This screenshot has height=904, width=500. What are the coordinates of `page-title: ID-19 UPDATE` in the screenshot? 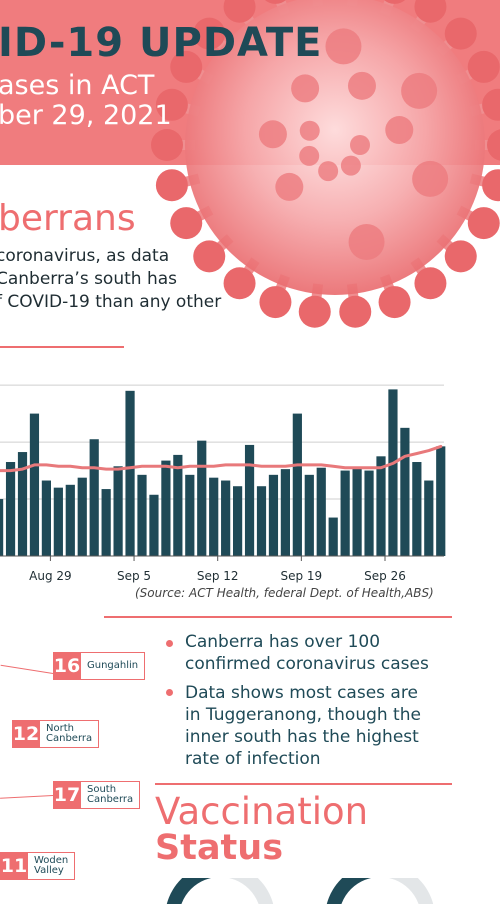 It's located at (161, 43).